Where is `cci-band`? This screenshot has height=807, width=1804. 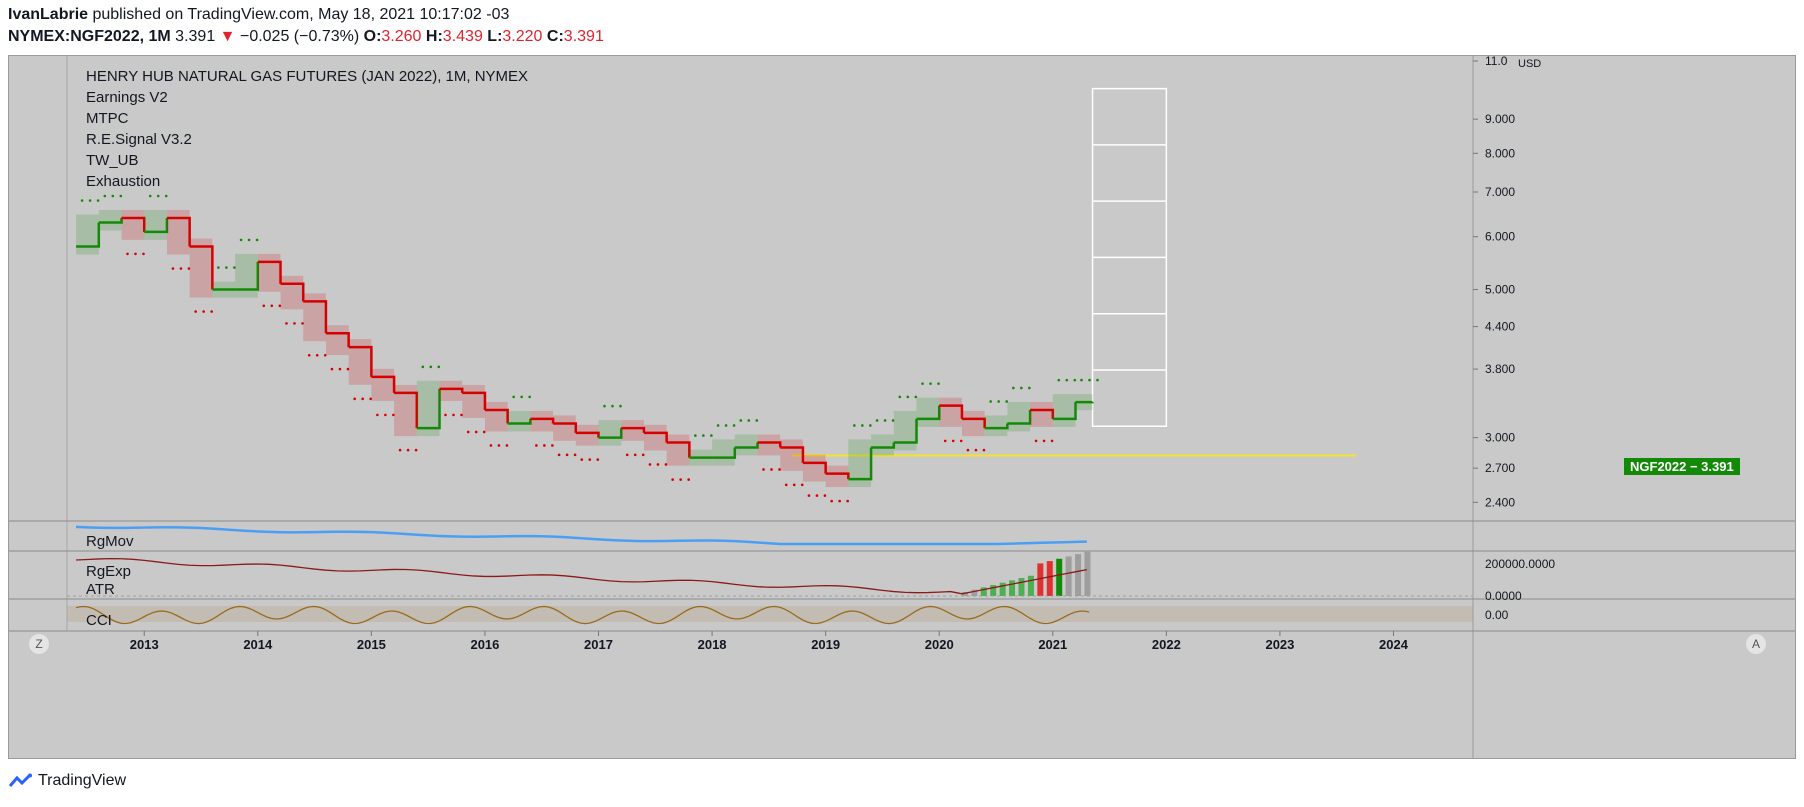
cci-band is located at coordinates (770, 614).